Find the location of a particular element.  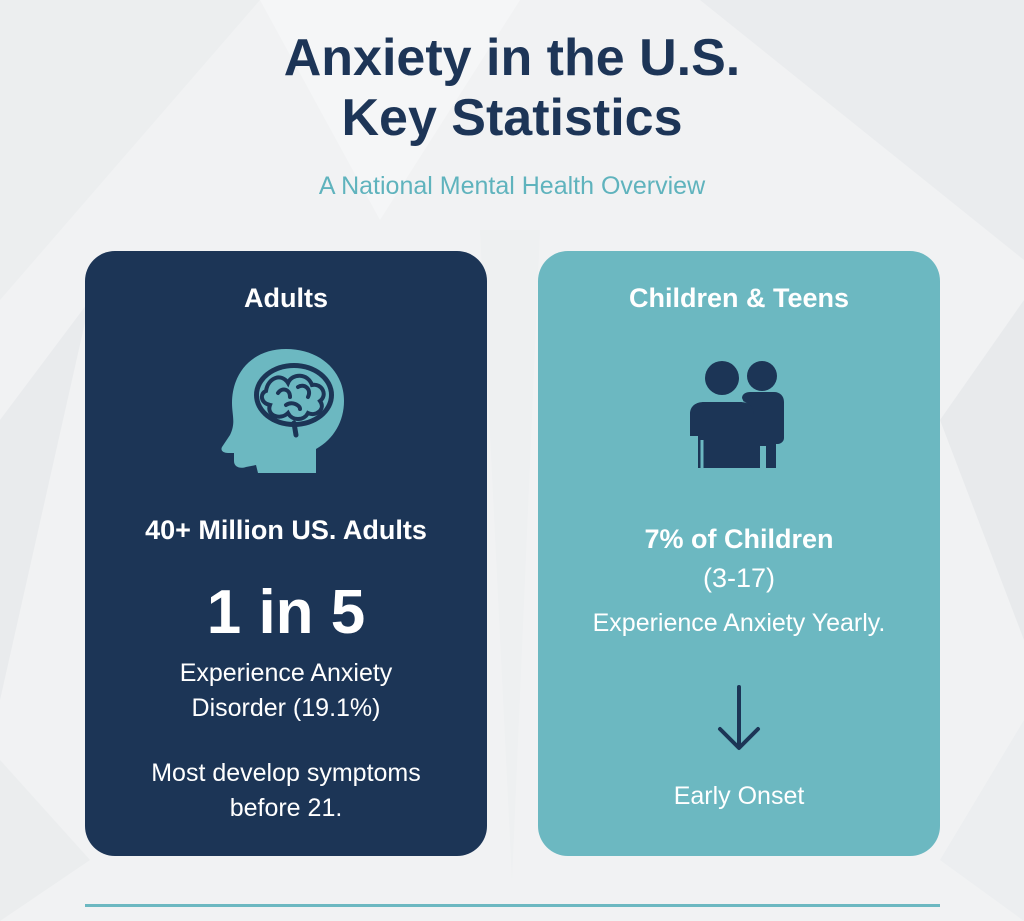

title-line-2: Key Statistics is located at coordinates (512, 118).